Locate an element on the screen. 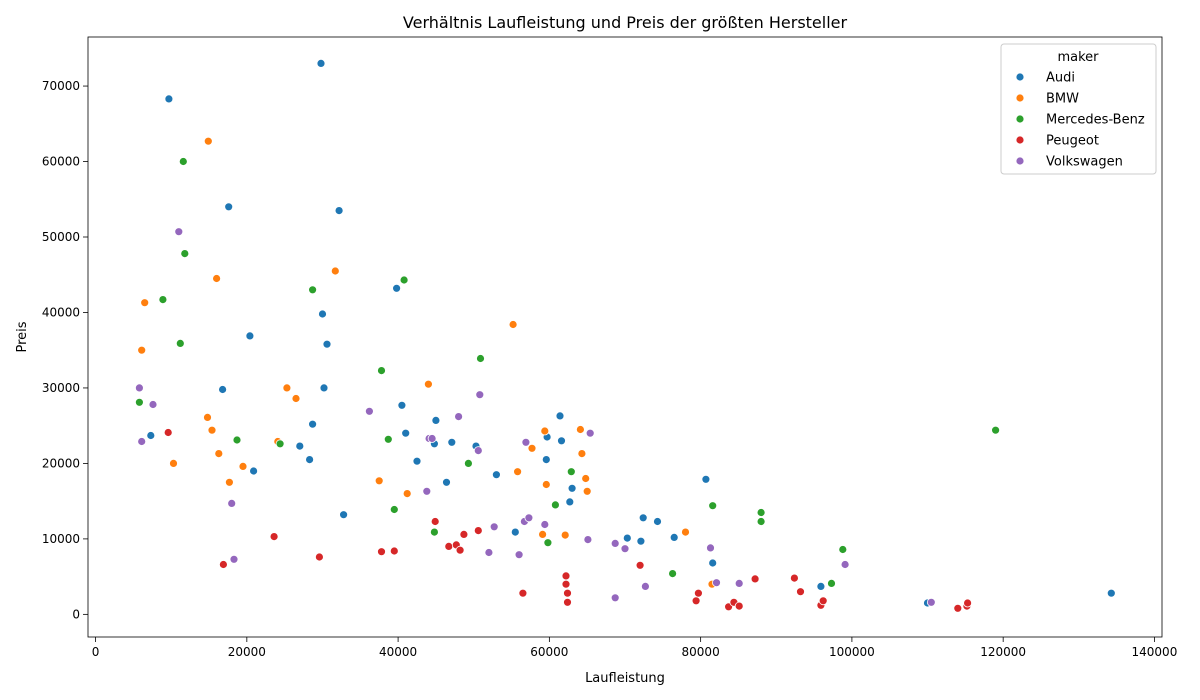  y-axis: 0 10000 20000 30000 40000 50000 60000 70000 is located at coordinates (65, 350).